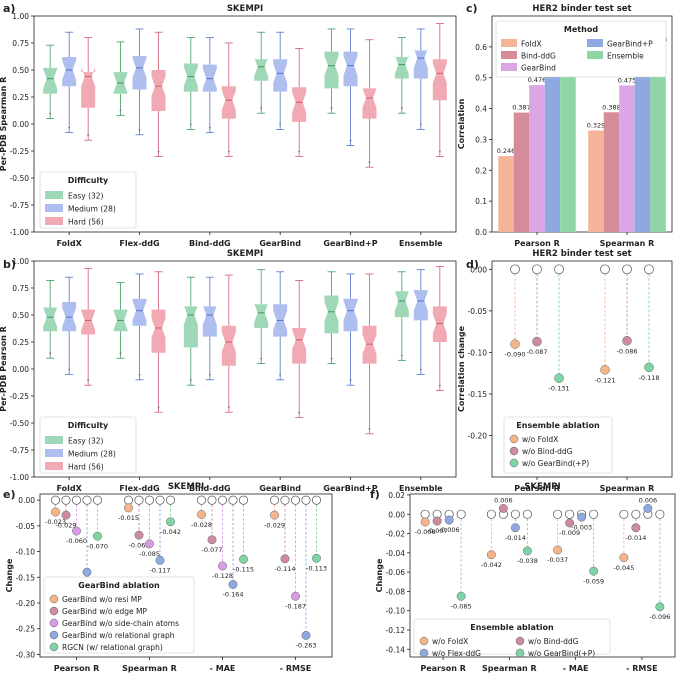 The image size is (685, 683). Describe the element at coordinates (285, 569) in the screenshot. I see `point-value-label: -0.114` at that location.